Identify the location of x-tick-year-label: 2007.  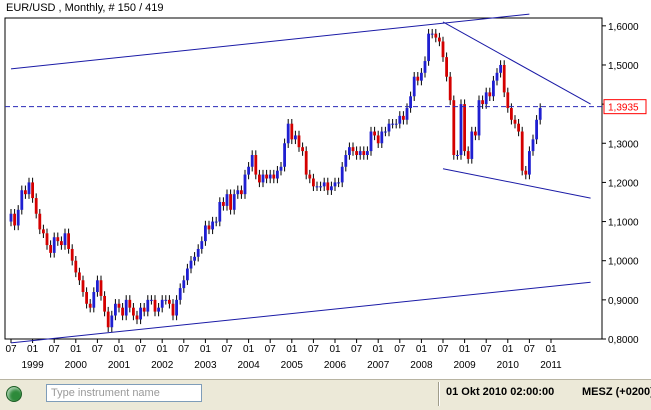
(378, 365).